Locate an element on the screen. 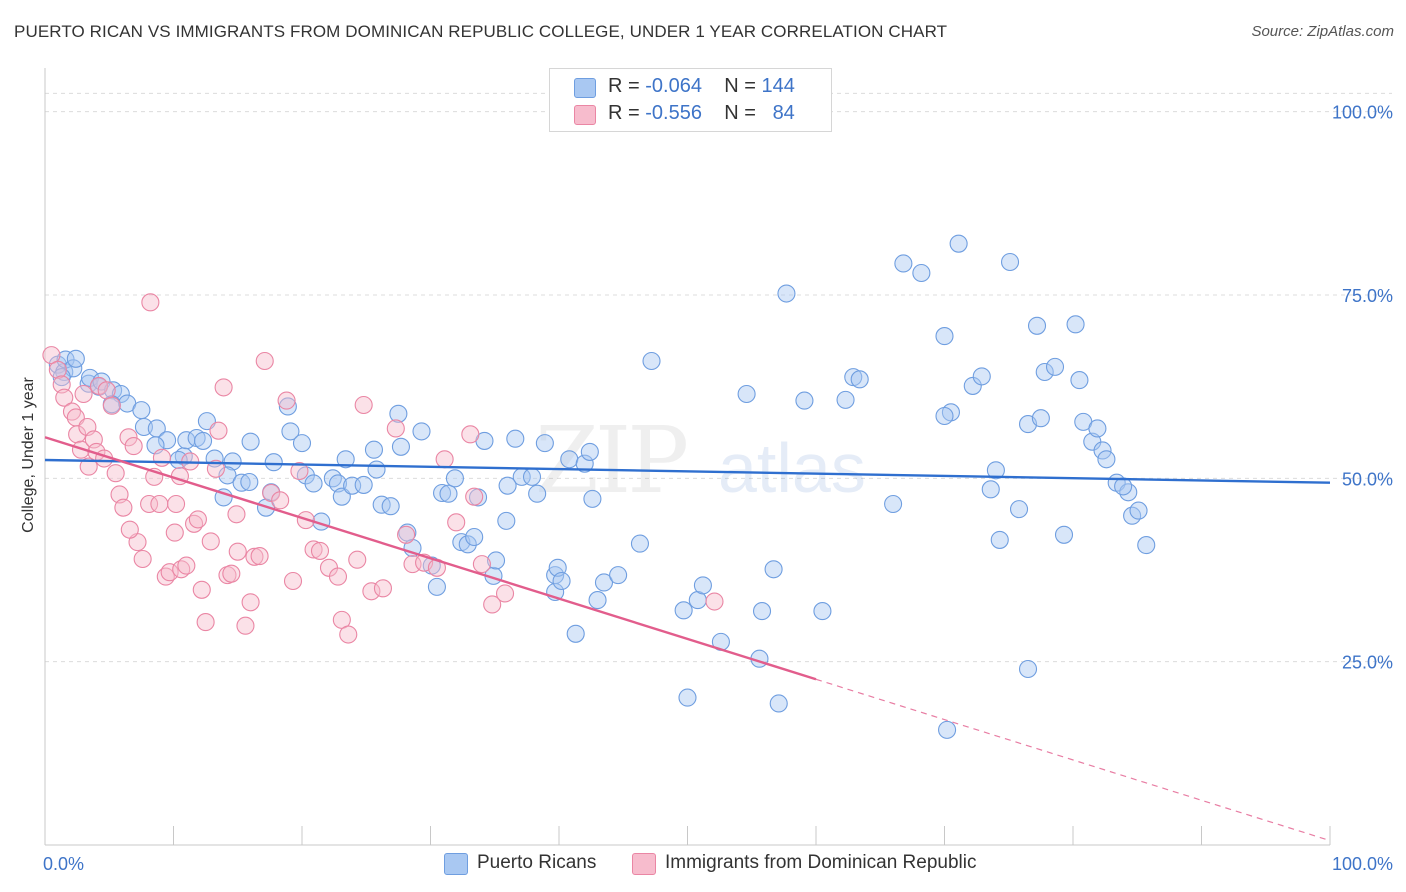  bottom-legend-label: Immigrants from Dominican Republic is located at coordinates (821, 862).